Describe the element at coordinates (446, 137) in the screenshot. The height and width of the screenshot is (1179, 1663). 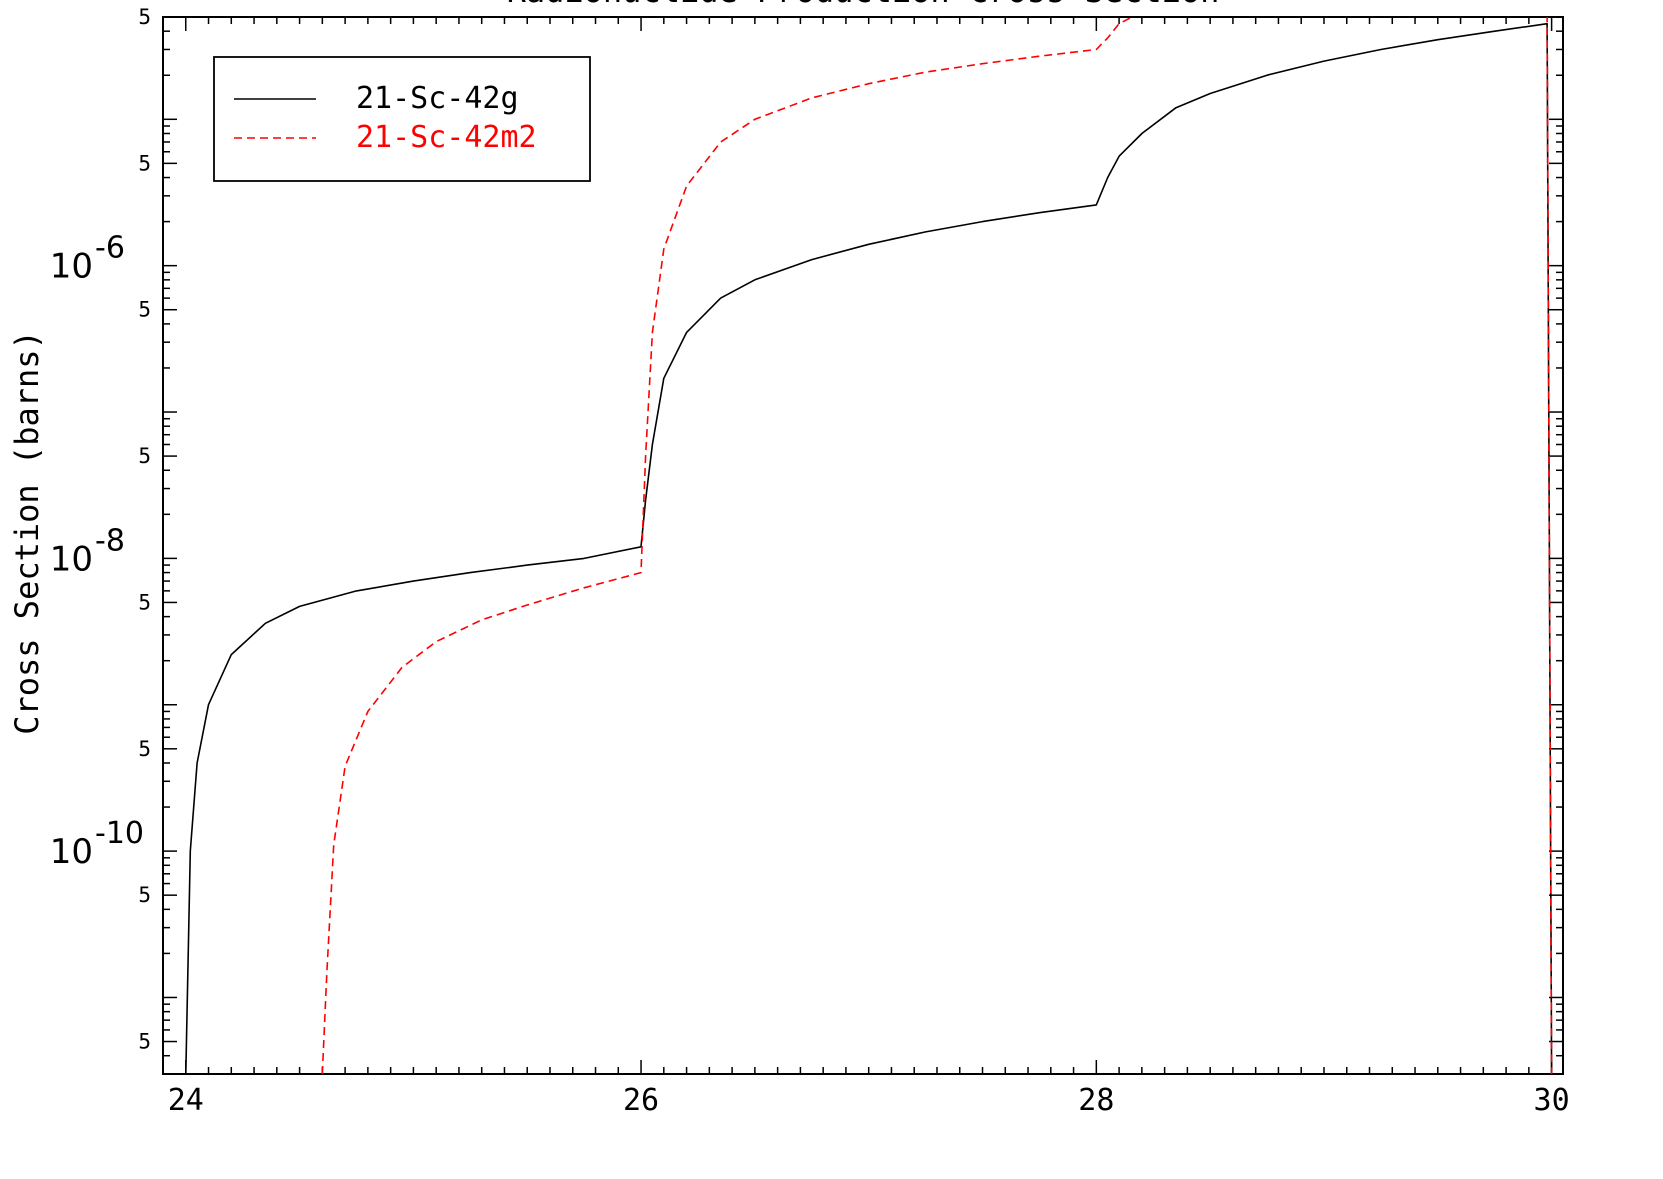
I see `legend-label-2: 21-Sc-42m2` at that location.